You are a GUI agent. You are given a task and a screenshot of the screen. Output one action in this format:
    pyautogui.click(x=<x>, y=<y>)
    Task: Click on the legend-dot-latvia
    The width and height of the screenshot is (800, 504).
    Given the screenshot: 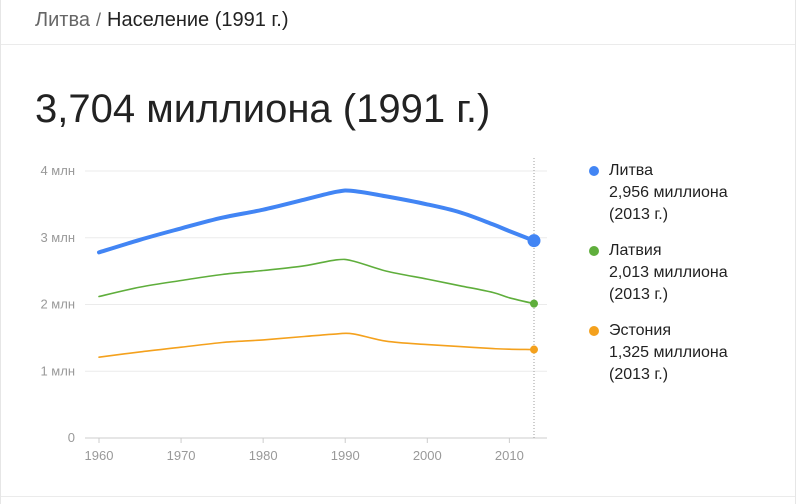 What is the action you would take?
    pyautogui.click(x=594, y=251)
    